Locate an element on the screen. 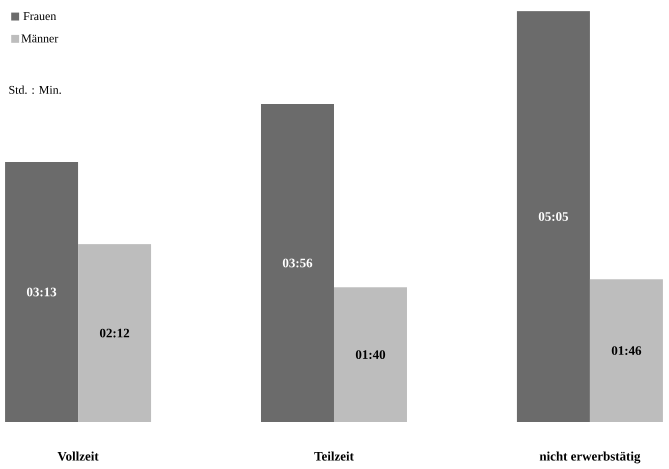 This screenshot has height=469, width=669. data-label: 01:46 is located at coordinates (627, 350).